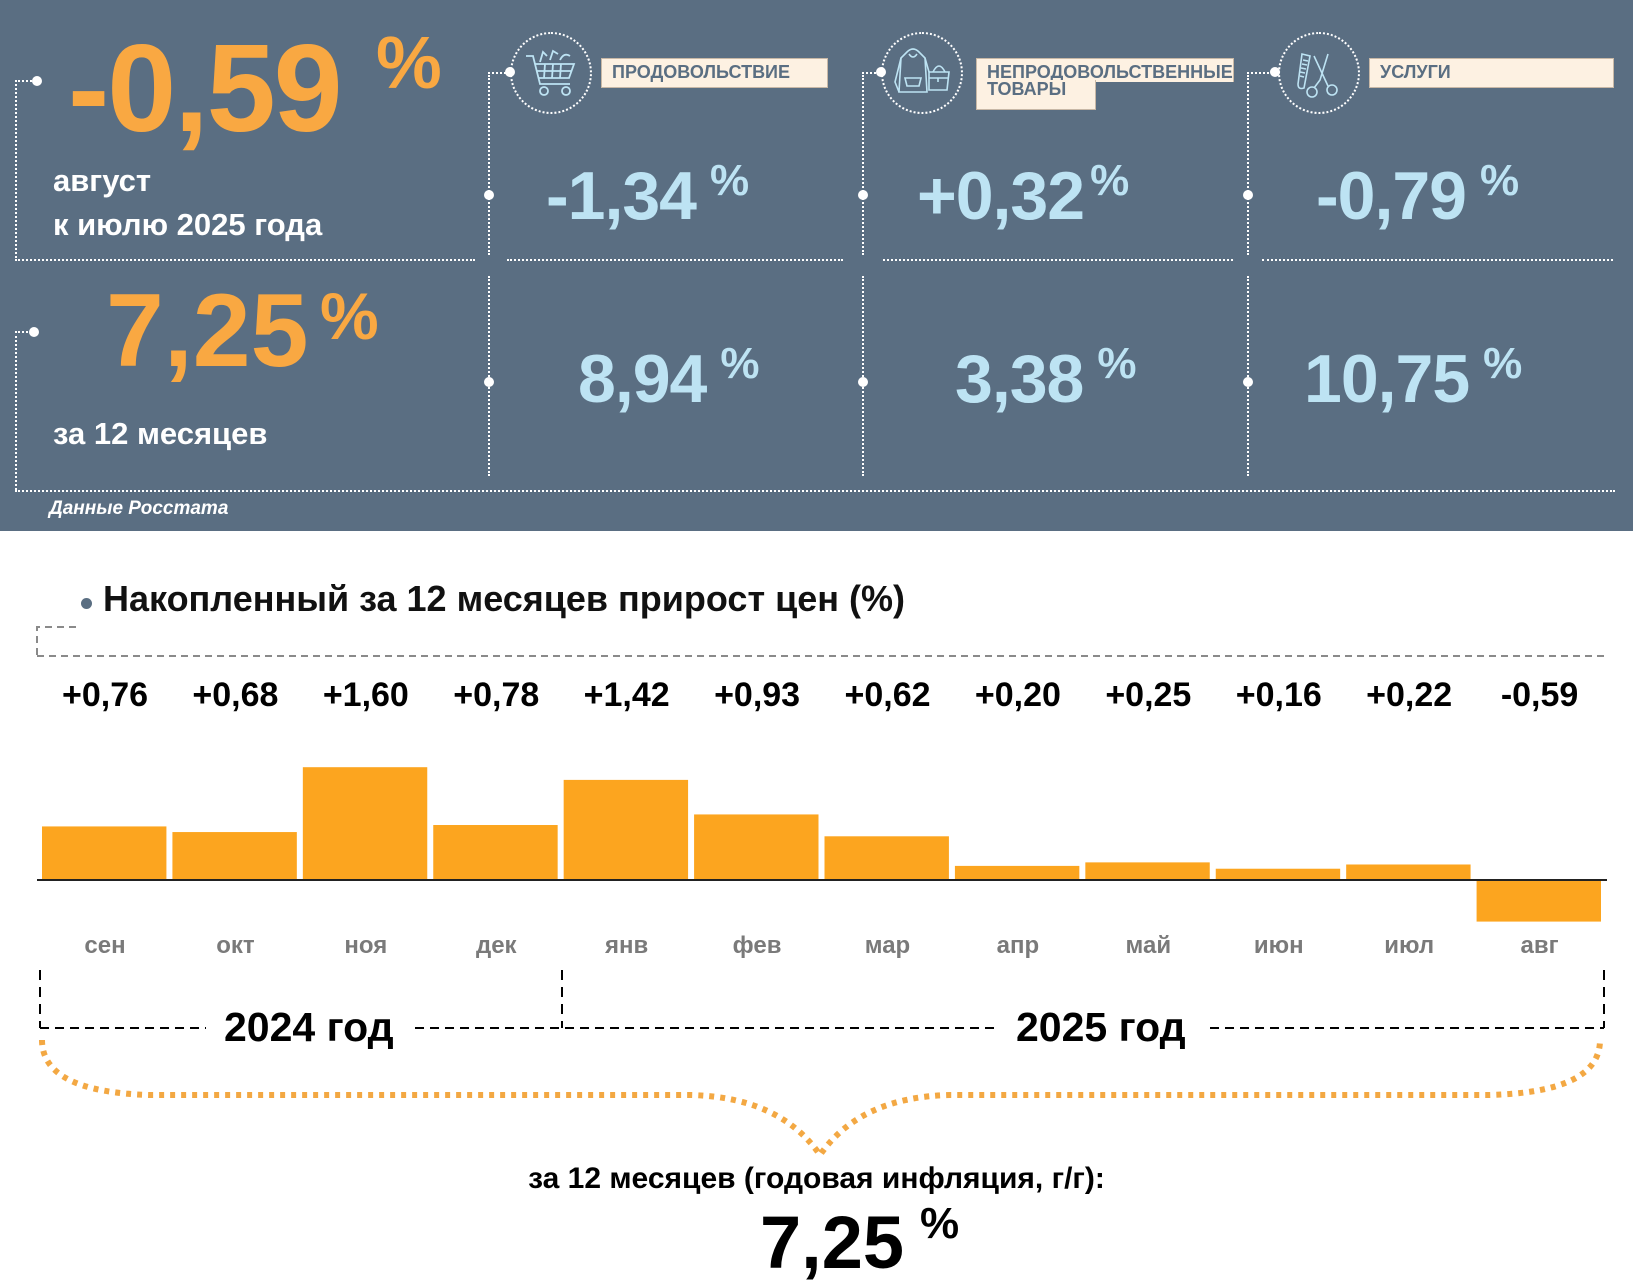 This screenshot has width=1633, height=1285. What do you see at coordinates (1023, 195) in the screenshot?
I see `nonfood-monthly-value: +0,32%` at bounding box center [1023, 195].